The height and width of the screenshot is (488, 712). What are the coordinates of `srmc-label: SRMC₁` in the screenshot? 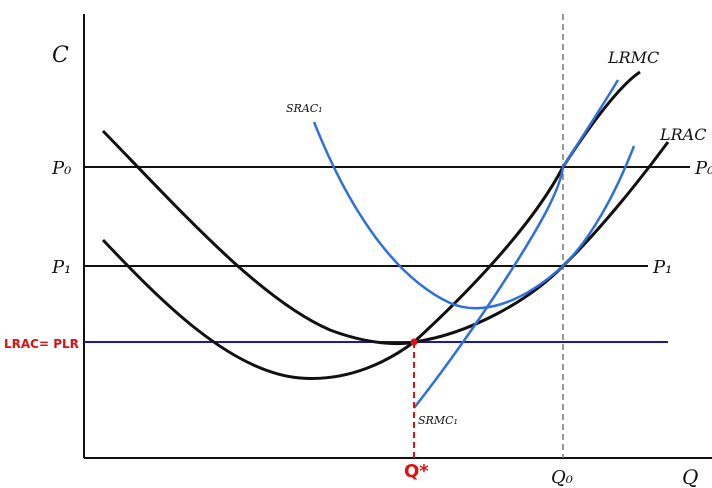 It's located at (438, 420).